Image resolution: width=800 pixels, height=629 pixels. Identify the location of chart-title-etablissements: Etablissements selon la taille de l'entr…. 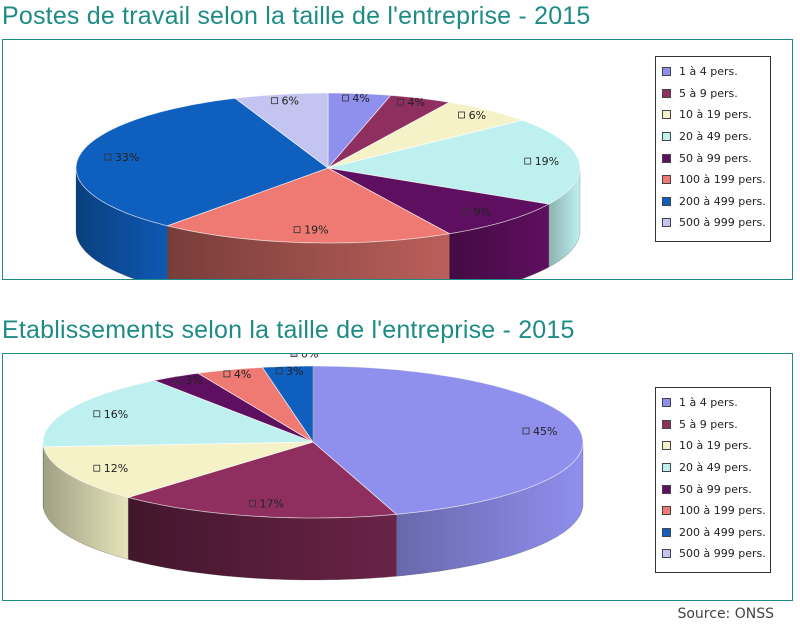
(288, 330).